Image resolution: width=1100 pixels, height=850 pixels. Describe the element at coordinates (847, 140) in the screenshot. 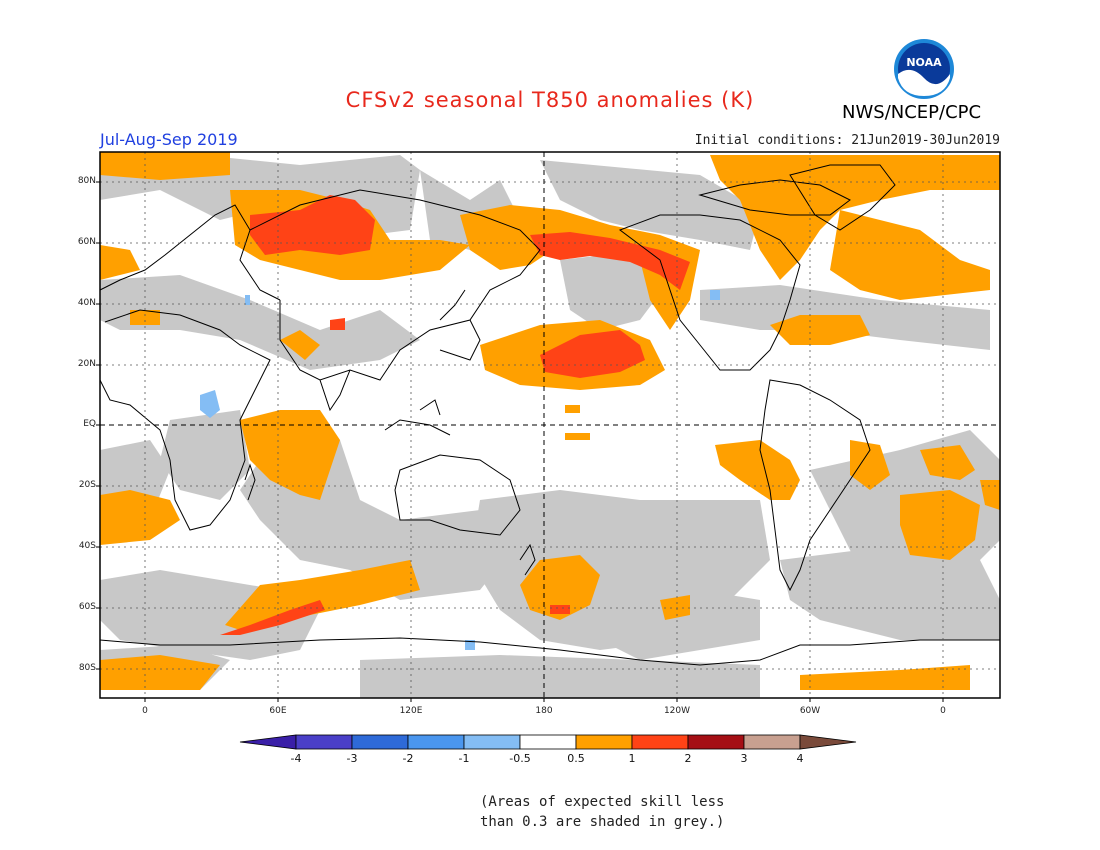

I see `initial-conditions-label: Initial conditions: 21Jun2019-30Jun2019` at that location.